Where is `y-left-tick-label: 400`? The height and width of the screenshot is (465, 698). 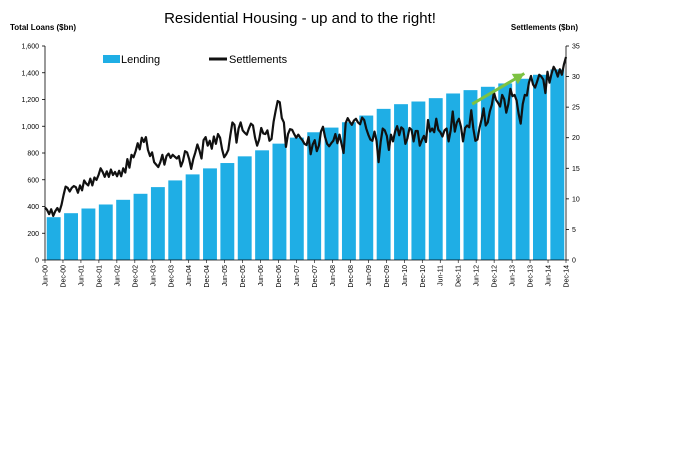 y-left-tick-label: 400 is located at coordinates (33, 207).